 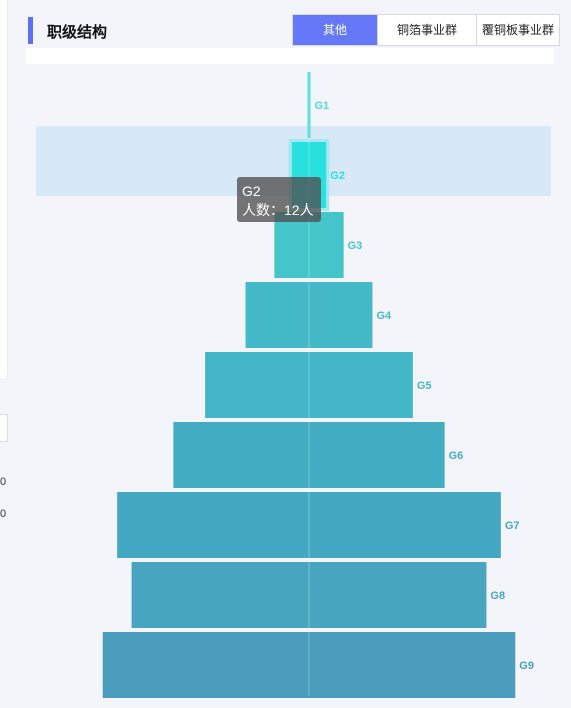 What do you see at coordinates (279, 199) in the screenshot?
I see `chart-tooltip: G2 人数：12人` at bounding box center [279, 199].